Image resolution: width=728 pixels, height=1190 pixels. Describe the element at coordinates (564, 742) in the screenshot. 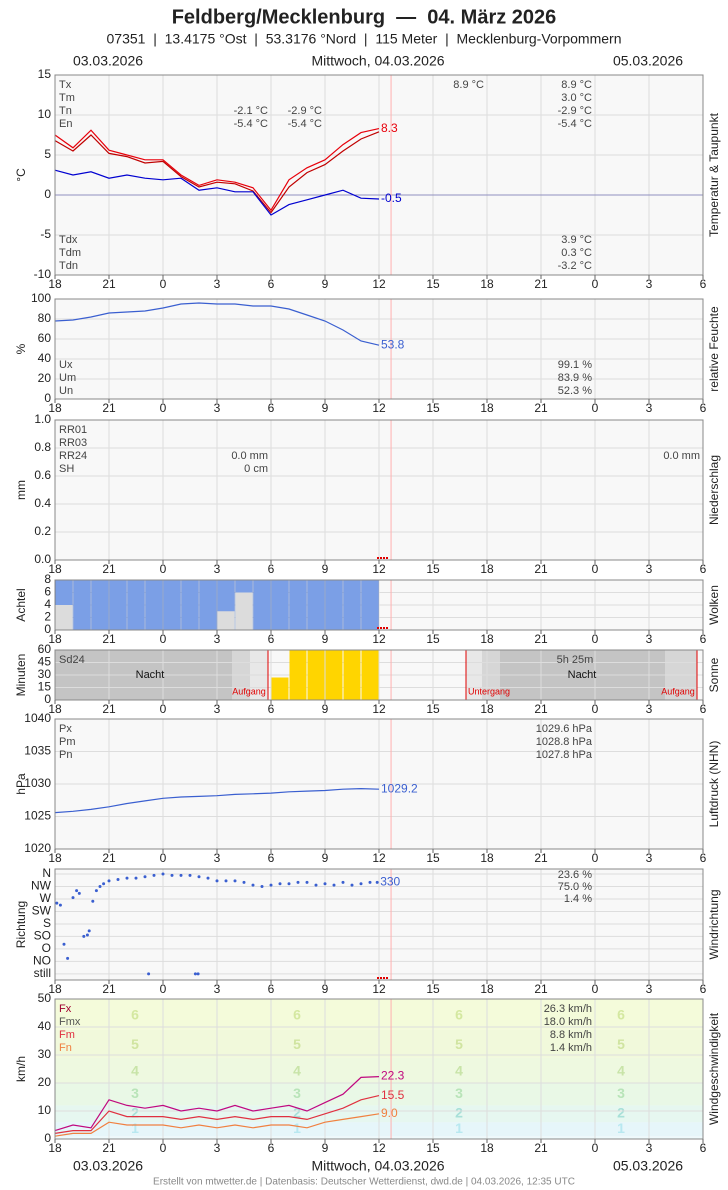

I see `stat-value: 1028.8 hPa` at that location.